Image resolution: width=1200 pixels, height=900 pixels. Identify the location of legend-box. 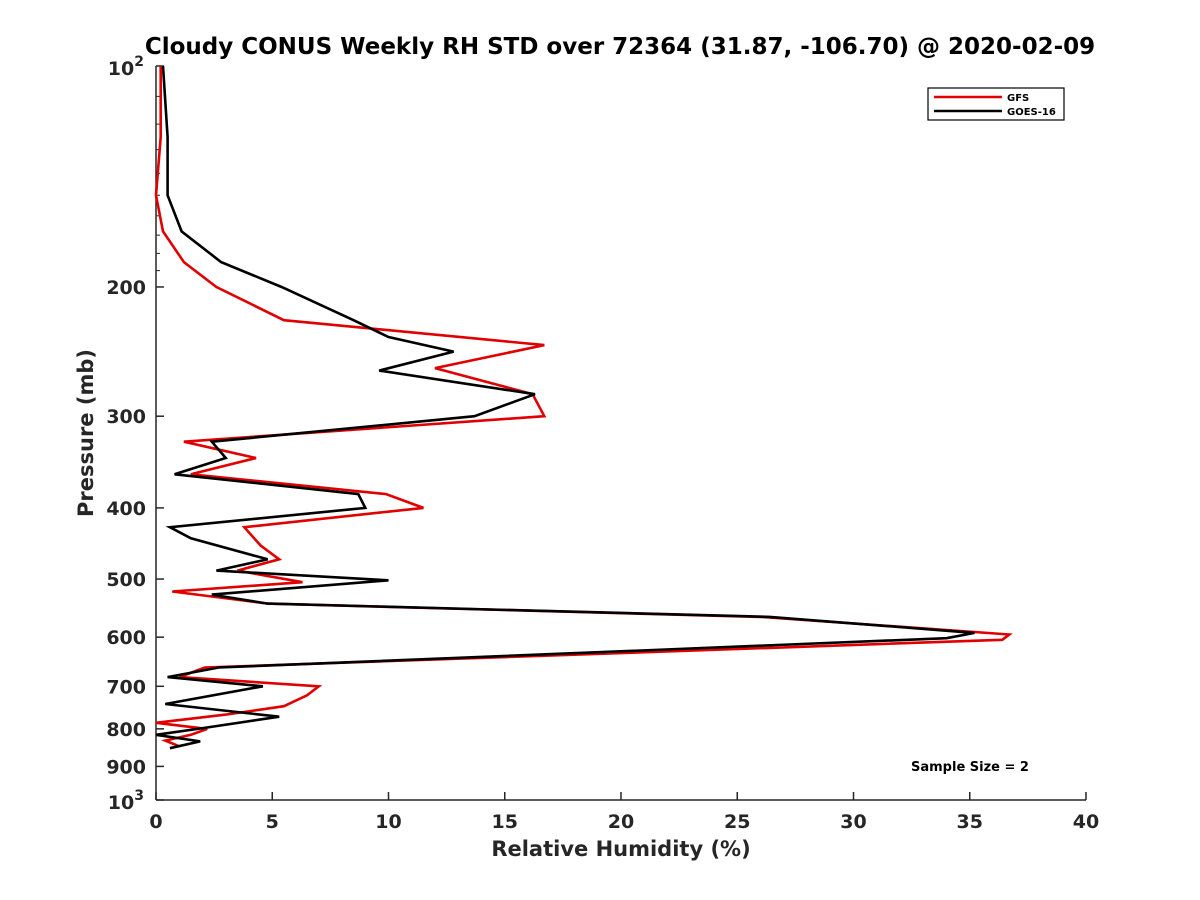
(996, 104).